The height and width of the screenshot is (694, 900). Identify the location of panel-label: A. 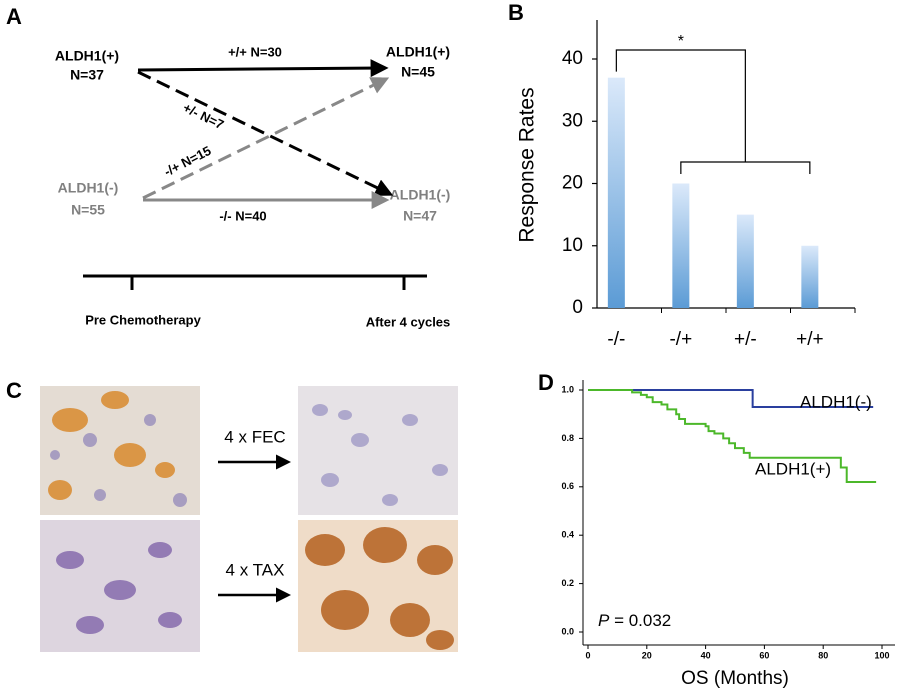
(14, 16).